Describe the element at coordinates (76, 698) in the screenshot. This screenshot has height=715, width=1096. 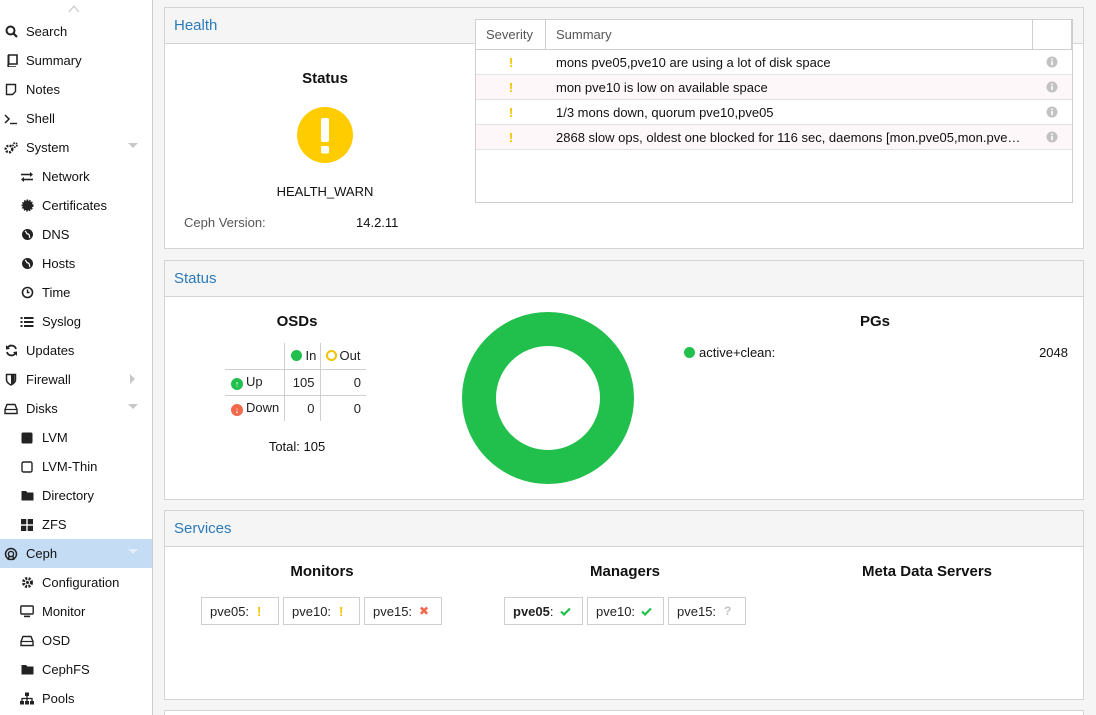
I see `sidebar-item-pools: Pools` at that location.